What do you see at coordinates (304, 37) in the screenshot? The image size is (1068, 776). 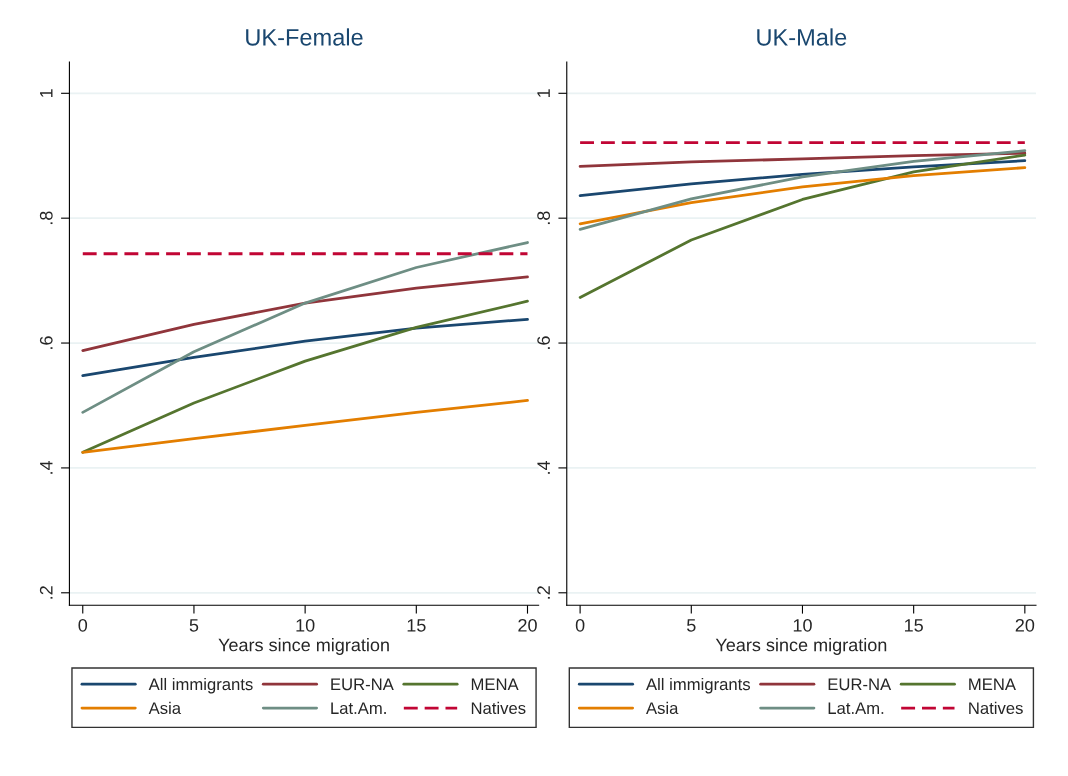 I see `chart-title: UK-Female` at bounding box center [304, 37].